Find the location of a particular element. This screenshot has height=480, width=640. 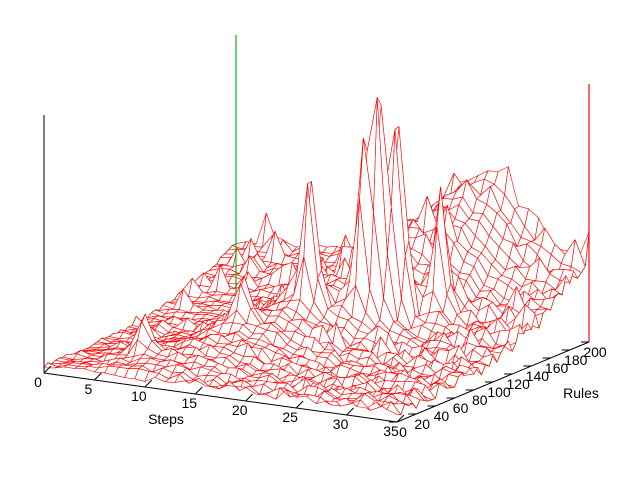

y-tick-label: 0 is located at coordinates (403, 432).